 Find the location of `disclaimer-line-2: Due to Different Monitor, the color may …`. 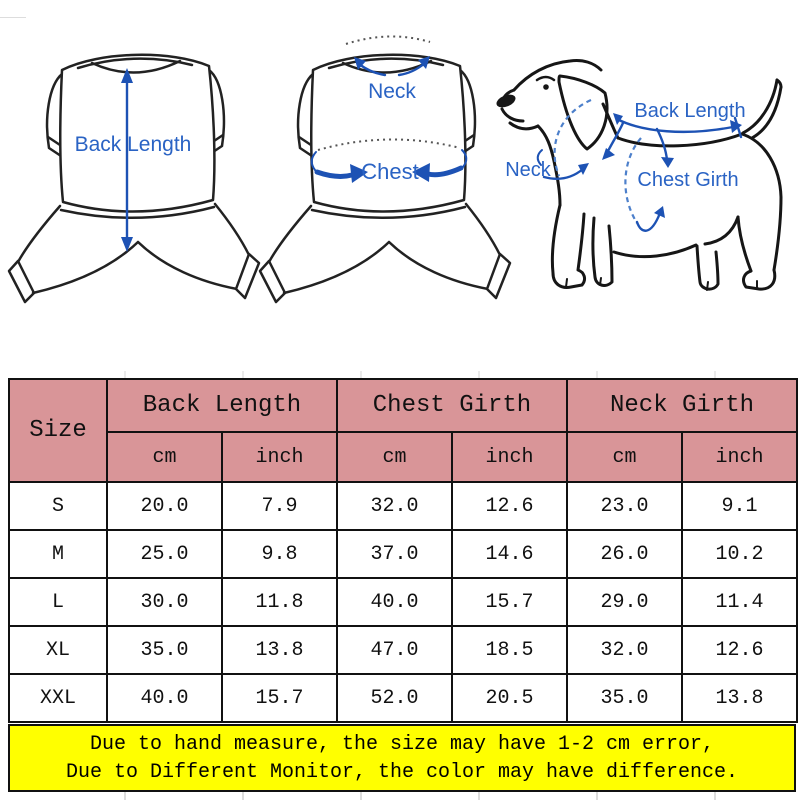

disclaimer-line-2: Due to Different Monitor, the color may … is located at coordinates (402, 772).